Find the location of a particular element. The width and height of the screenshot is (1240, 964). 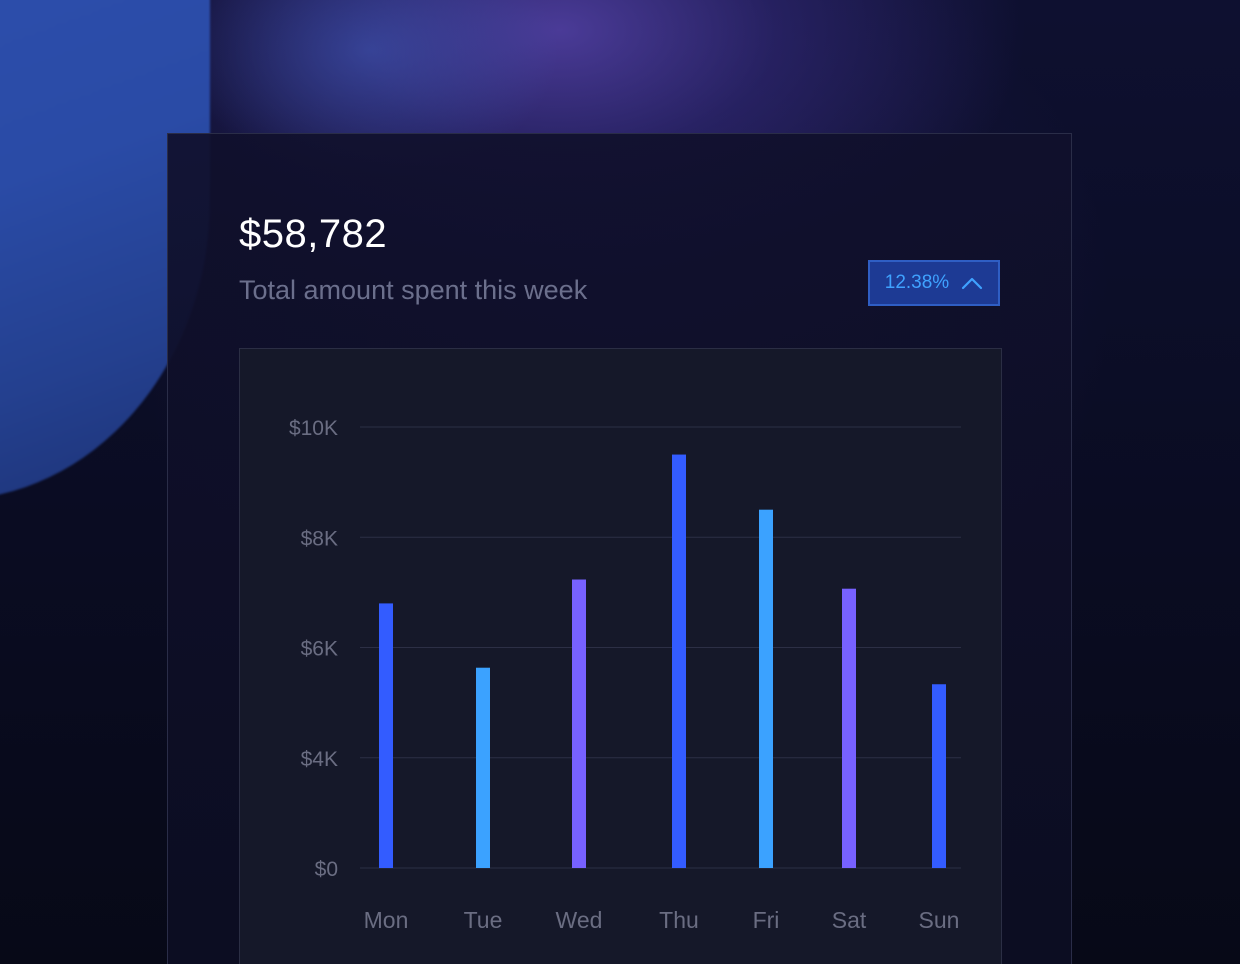

y-tick-label: $6K is located at coordinates (319, 649).